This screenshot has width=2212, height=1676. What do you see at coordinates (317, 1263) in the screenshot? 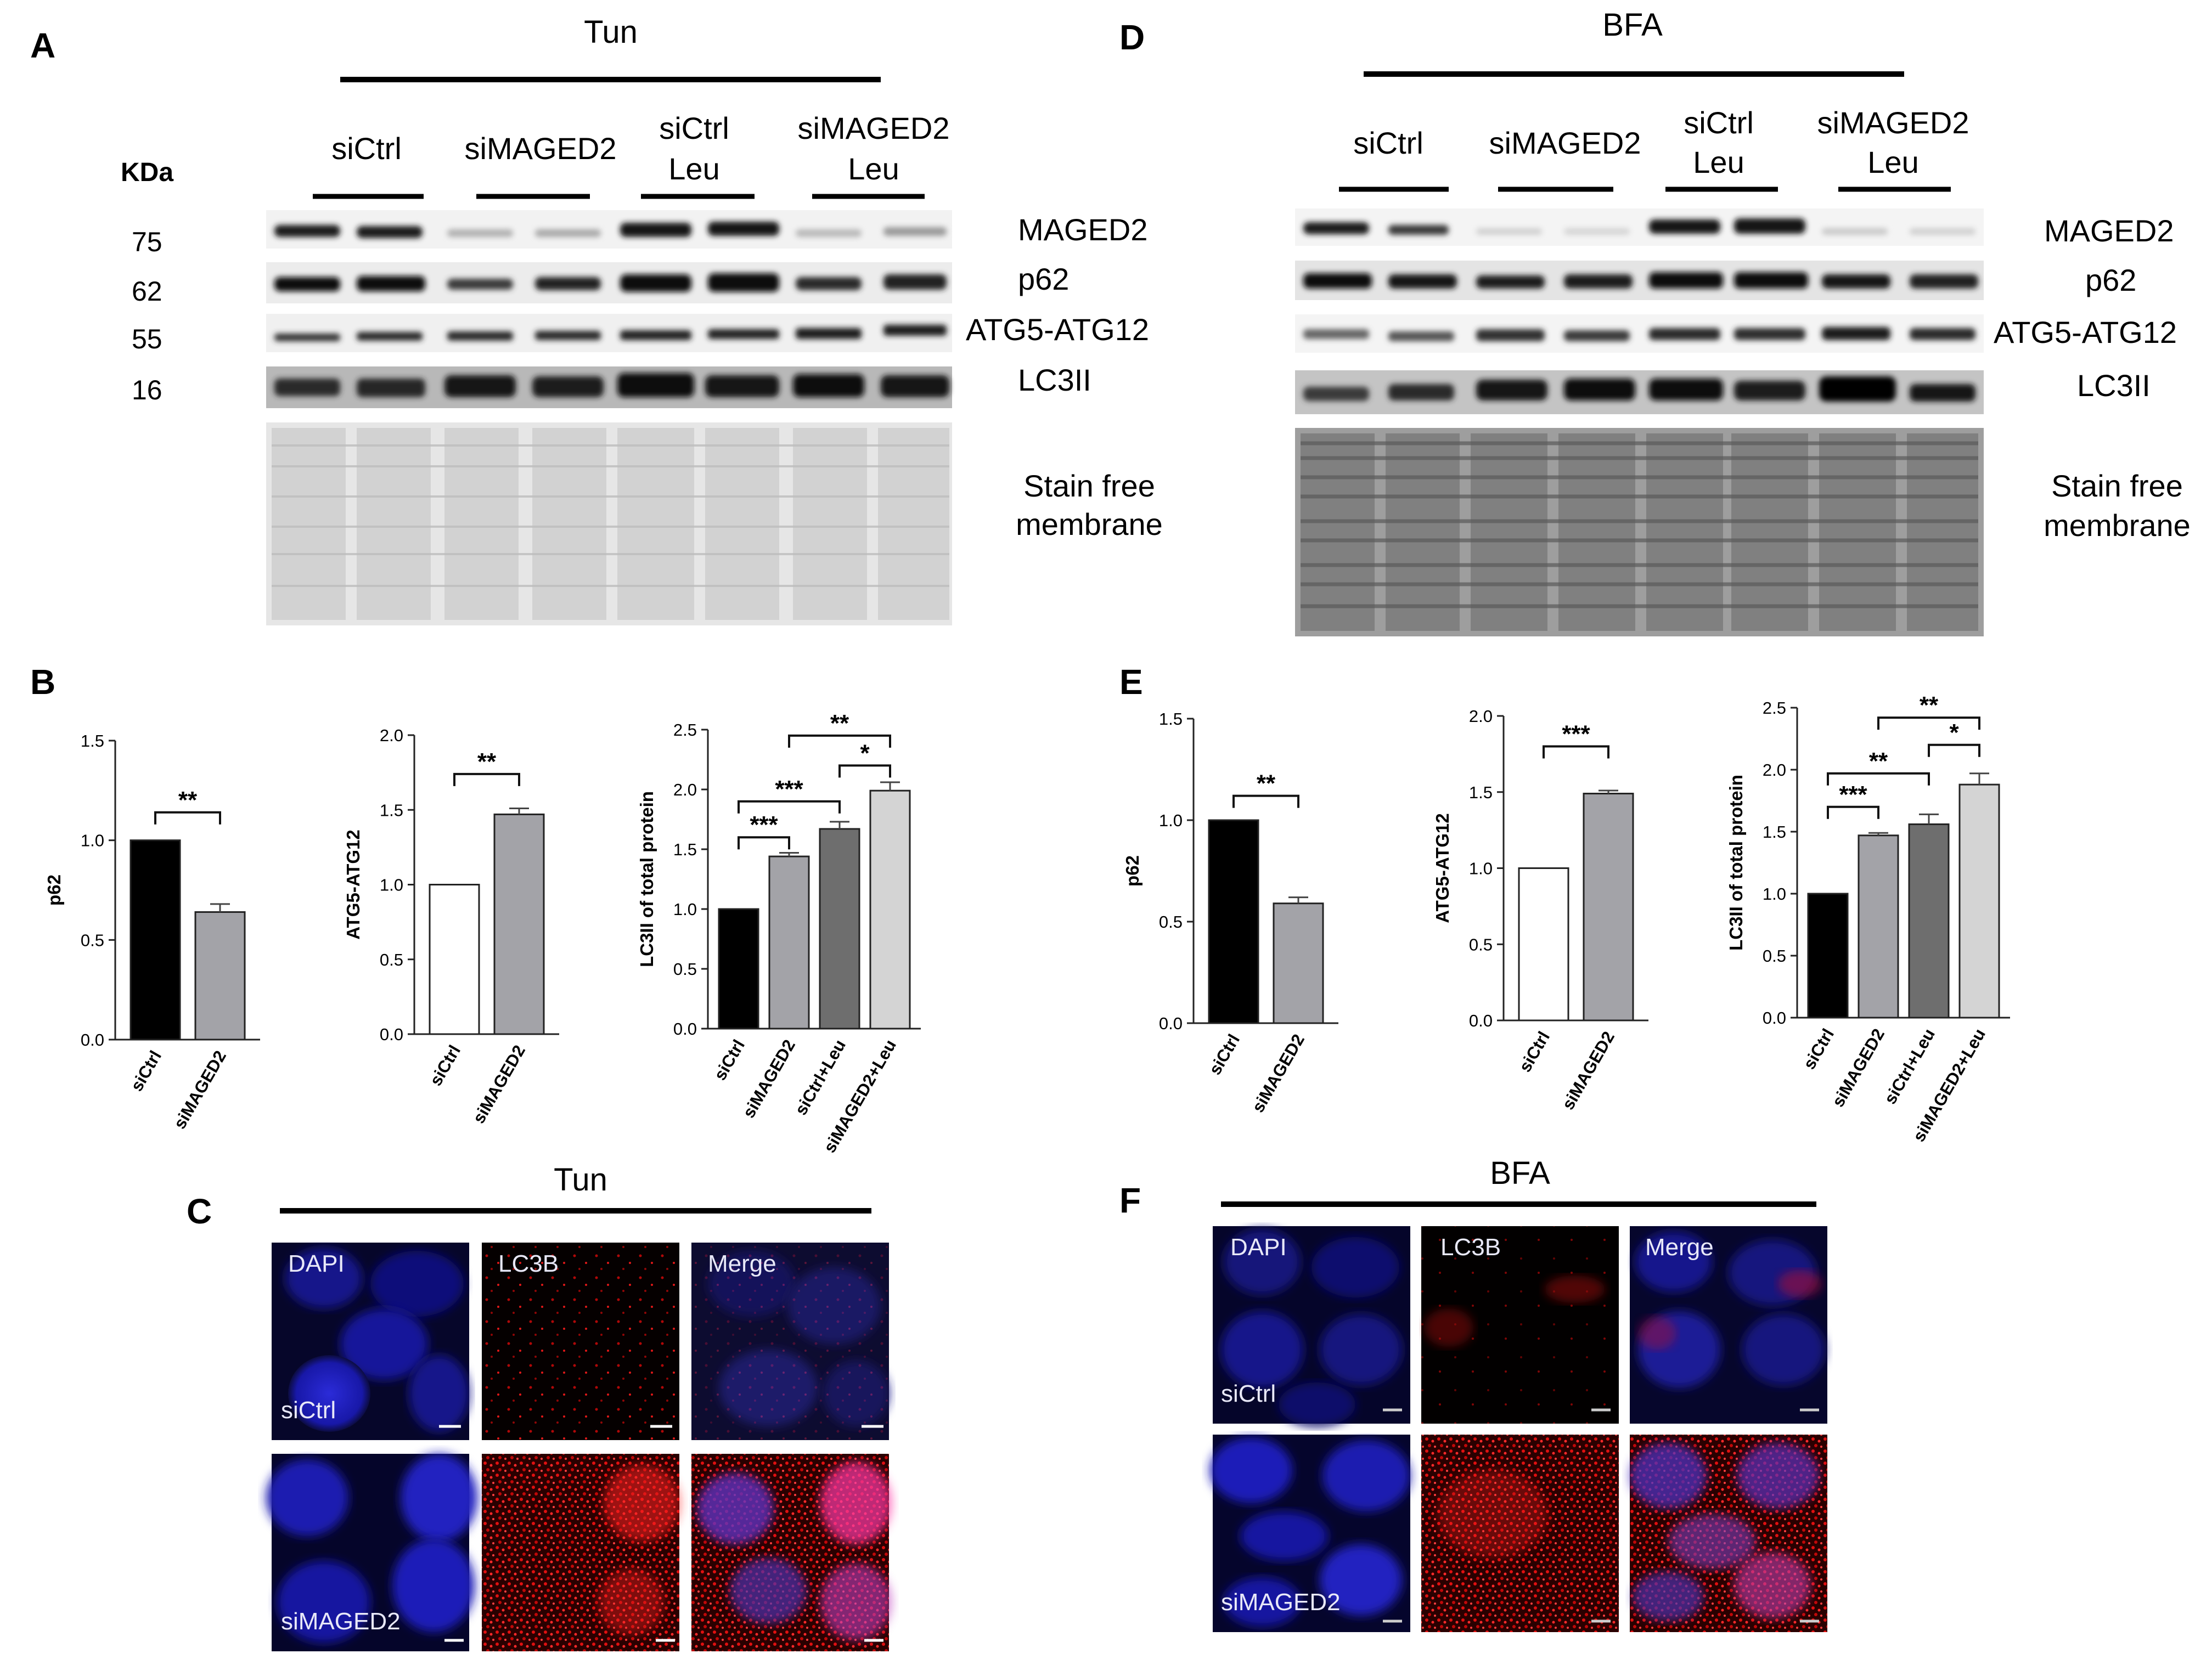
I see `micro-c-label-dapi: DAPI` at bounding box center [317, 1263].